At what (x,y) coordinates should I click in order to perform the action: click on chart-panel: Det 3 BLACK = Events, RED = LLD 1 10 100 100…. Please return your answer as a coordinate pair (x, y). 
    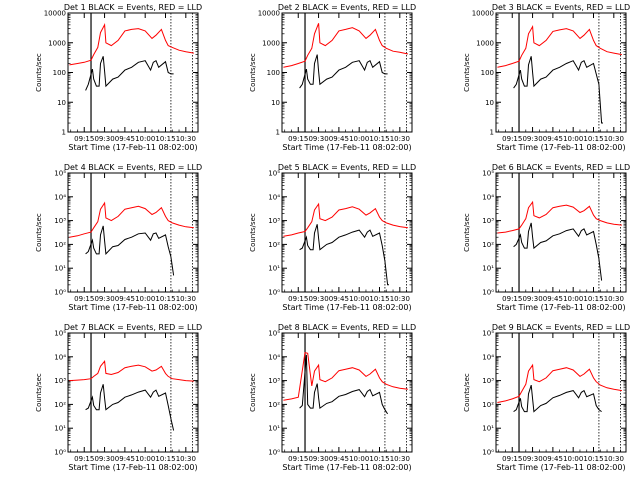
    Looking at the image, I should click on (546, 77).